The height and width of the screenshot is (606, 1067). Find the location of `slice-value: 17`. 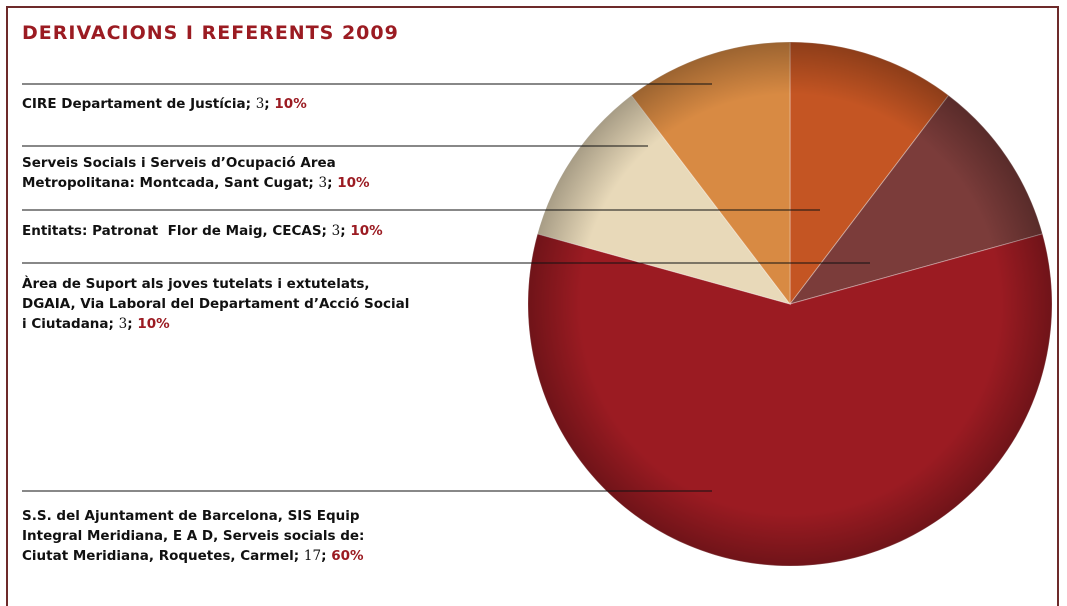

slice-value: 17 is located at coordinates (312, 556).